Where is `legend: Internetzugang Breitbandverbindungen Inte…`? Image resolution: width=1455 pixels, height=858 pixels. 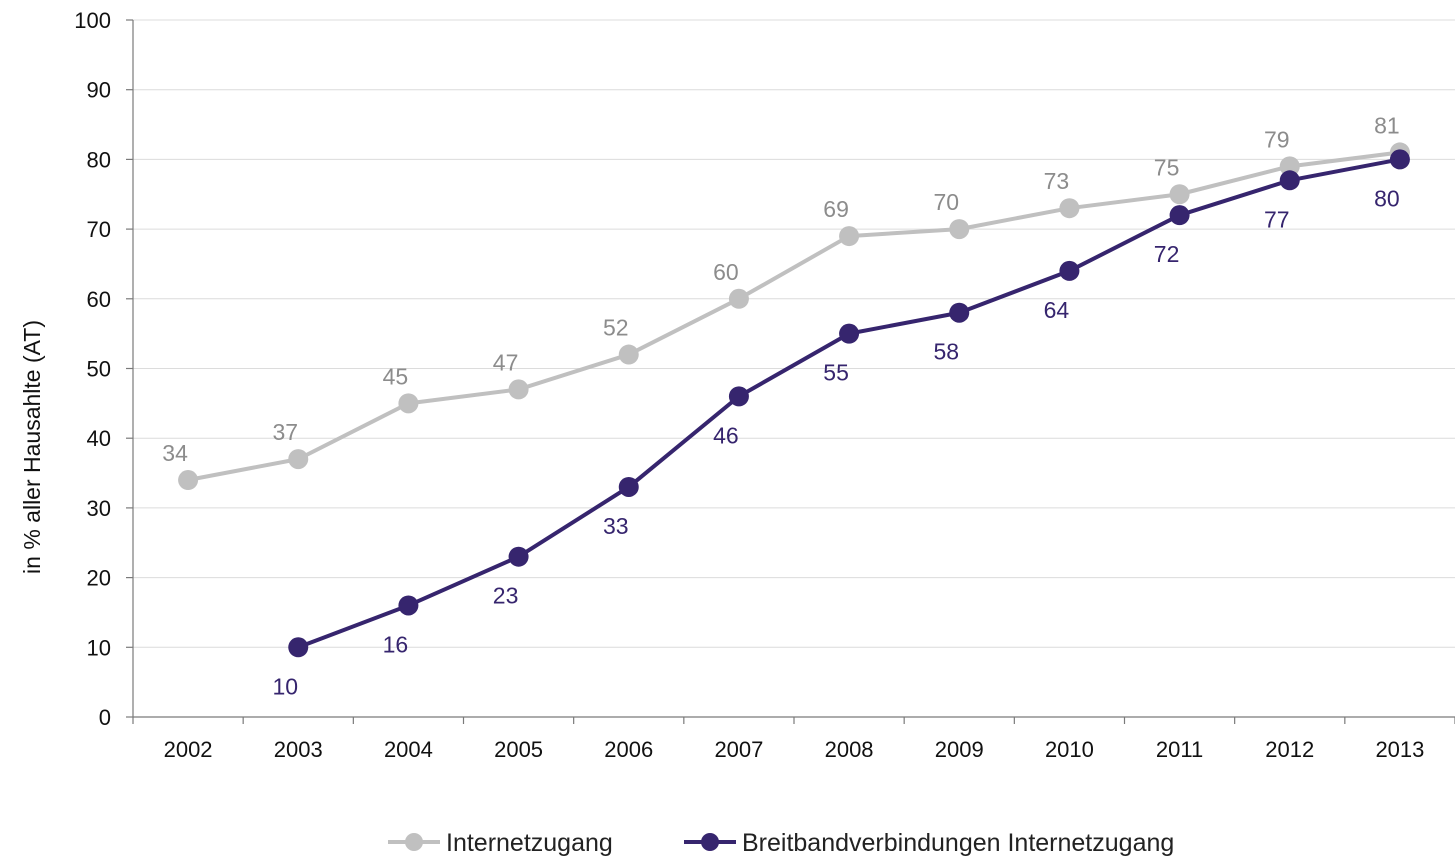
legend: Internetzugang Breitbandverbindungen Inte… is located at coordinates (781, 843).